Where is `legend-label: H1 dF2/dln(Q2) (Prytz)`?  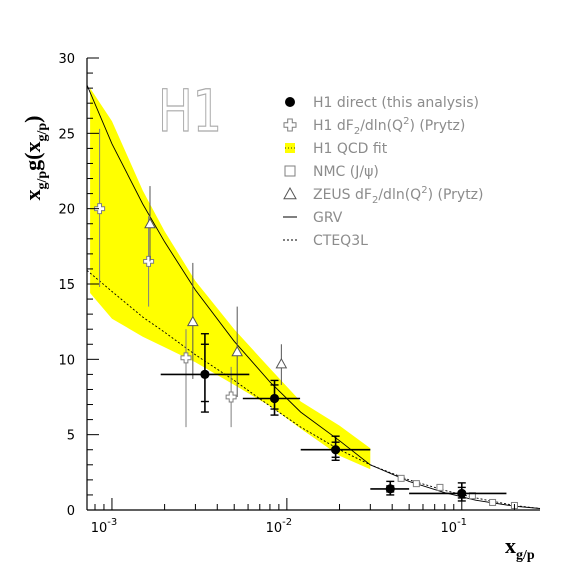
legend-label: H1 dF2/dln(Q2) (Prytz) is located at coordinates (389, 126).